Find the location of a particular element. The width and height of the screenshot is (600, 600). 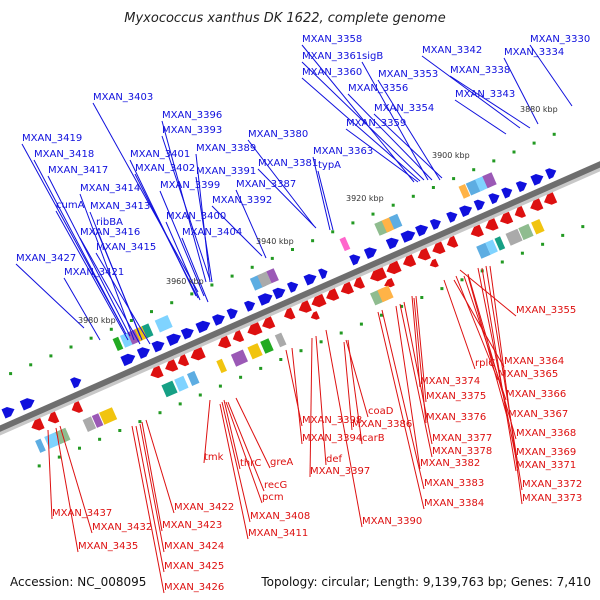

gene-label: thrC is located at coordinates (250, 463).